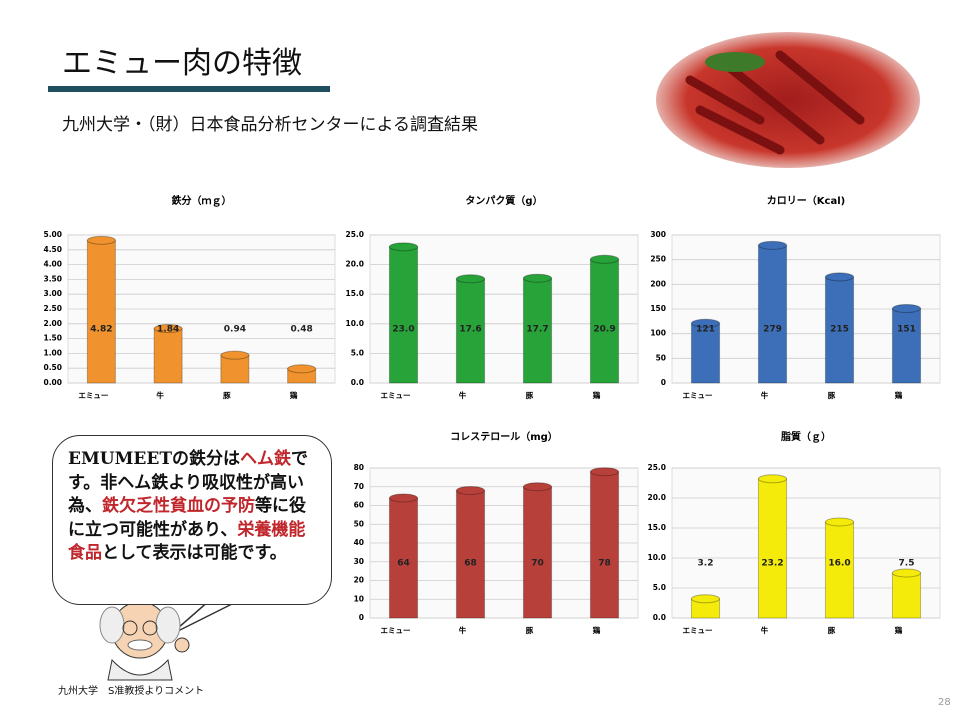 The height and width of the screenshot is (720, 960). What do you see at coordinates (178, 506) in the screenshot?
I see `comment-text: 鉄欠乏性貧血の予防` at bounding box center [178, 506].